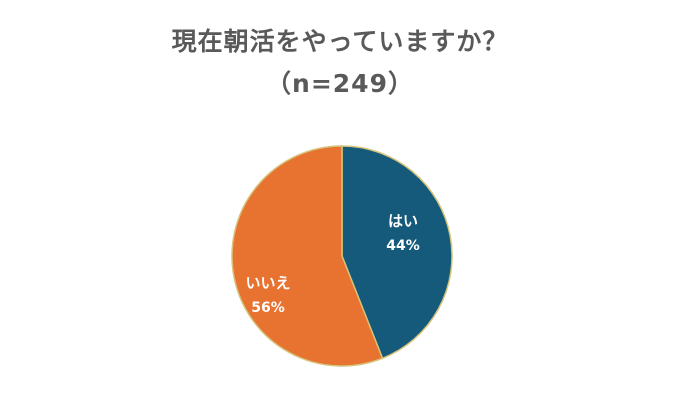 Image resolution: width=680 pixels, height=408 pixels. I want to click on chart-title: 現在朝活をやっていますか？, so click(340, 41).